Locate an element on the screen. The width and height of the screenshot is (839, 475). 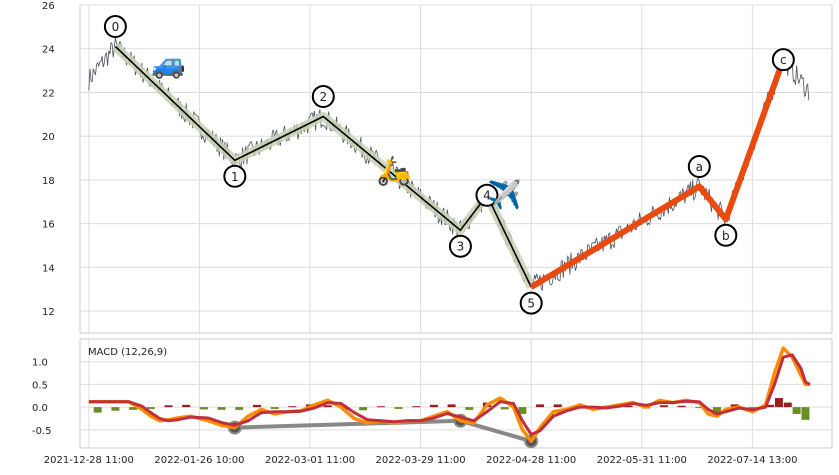
wave-label: 4 is located at coordinates (487, 196).